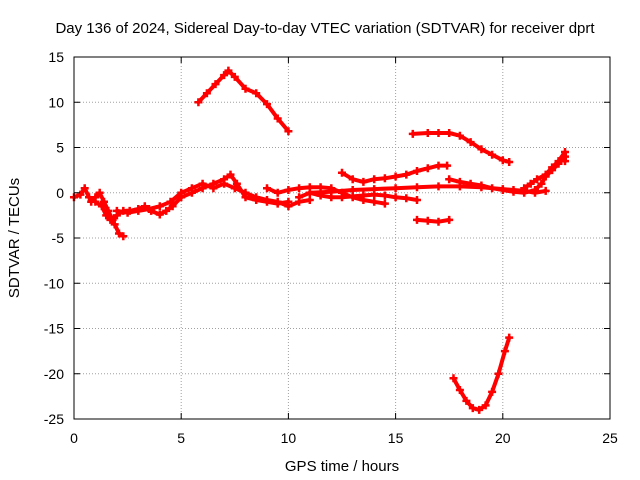 The image size is (640, 480). Describe the element at coordinates (14, 238) in the screenshot. I see `y-axis-label: SDTVAR / TECUs` at that location.